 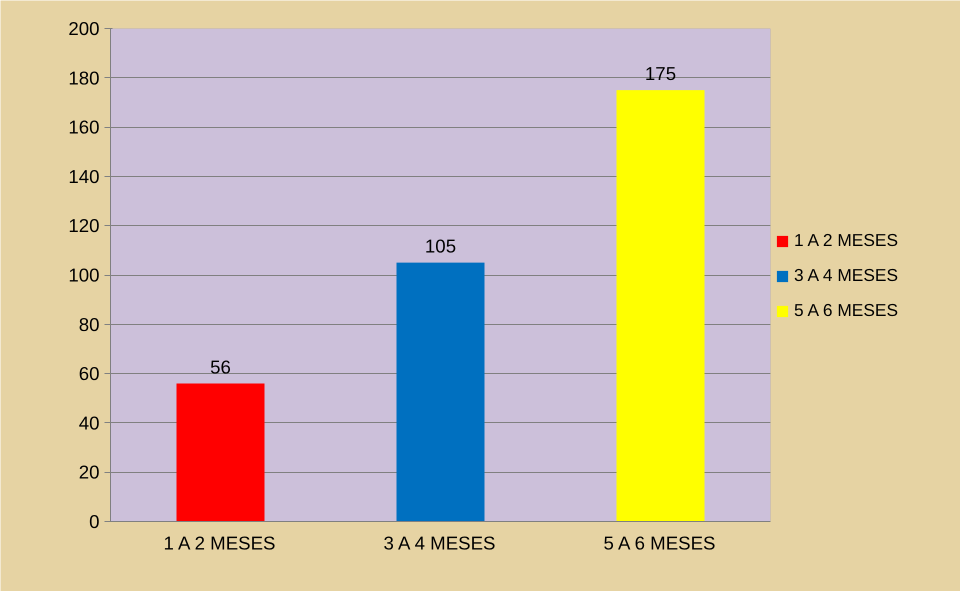 I want to click on legend-label: 3 A 4 MESES, so click(x=846, y=275).